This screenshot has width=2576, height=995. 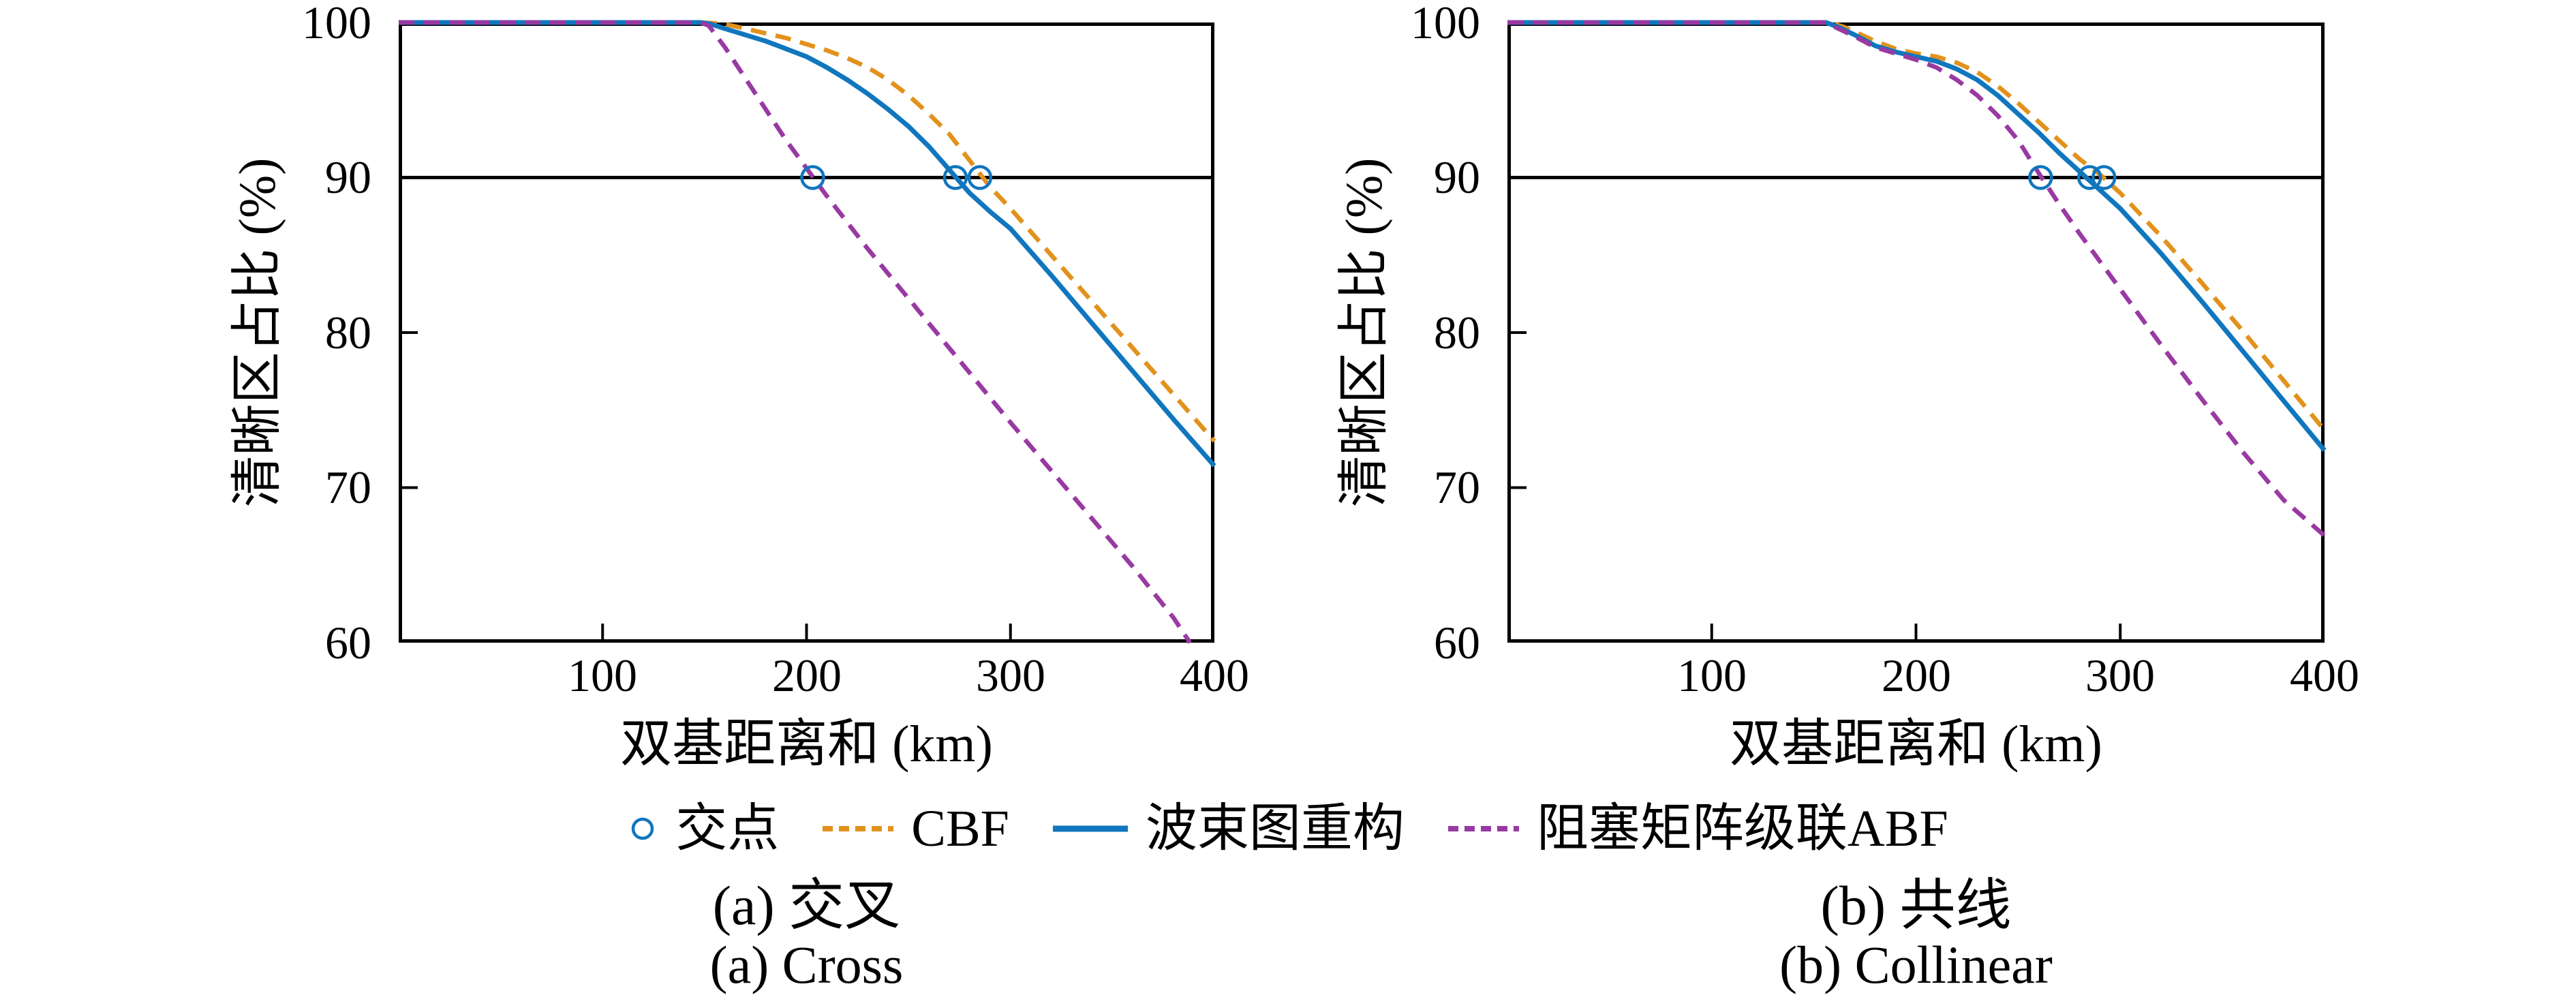 What do you see at coordinates (806, 744) in the screenshot?
I see `x-axis-label-a: 双基距离和 (km)` at bounding box center [806, 744].